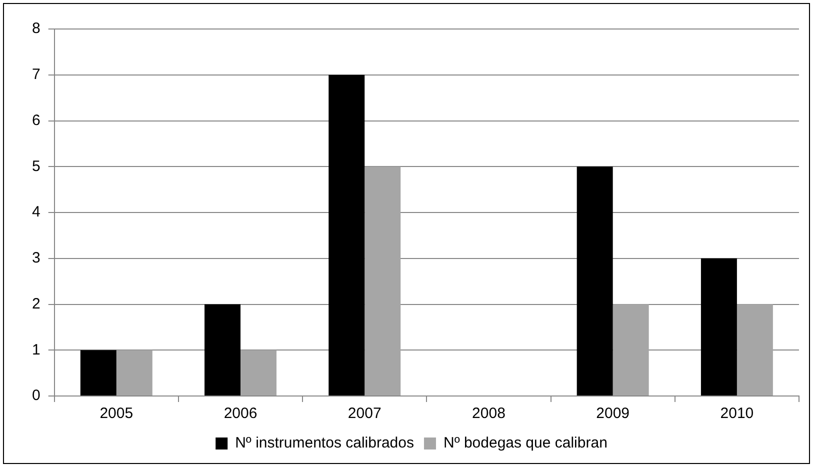  What do you see at coordinates (36, 303) in the screenshot?
I see `y-tick-label: 2` at bounding box center [36, 303].